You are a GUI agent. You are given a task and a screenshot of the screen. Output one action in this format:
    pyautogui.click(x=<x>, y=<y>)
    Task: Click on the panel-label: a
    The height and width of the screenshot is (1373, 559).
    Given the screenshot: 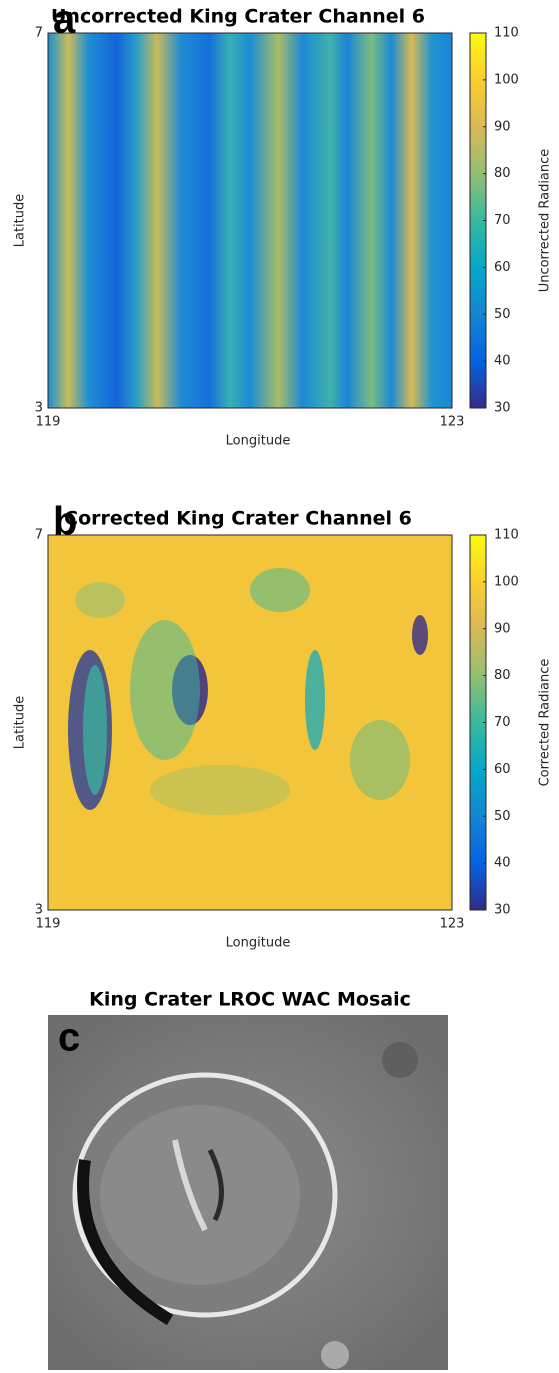 What is the action you would take?
    pyautogui.click(x=64, y=21)
    